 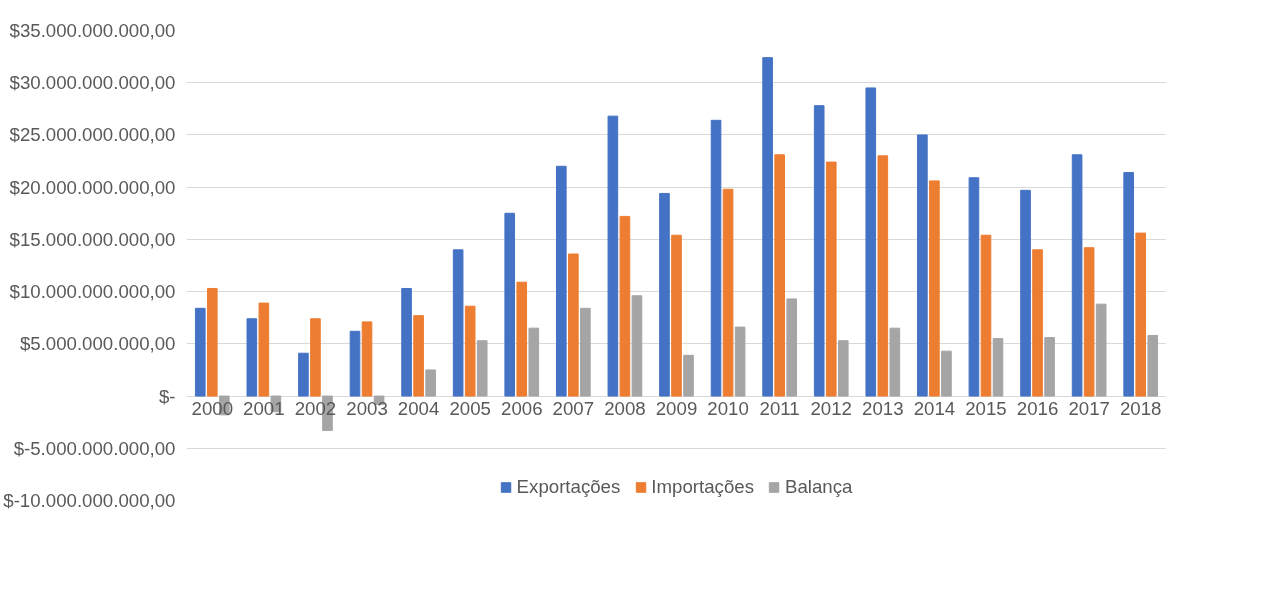 What do you see at coordinates (92, 30) in the screenshot?
I see `y-tick-label: $35.000.000.000,00` at bounding box center [92, 30].